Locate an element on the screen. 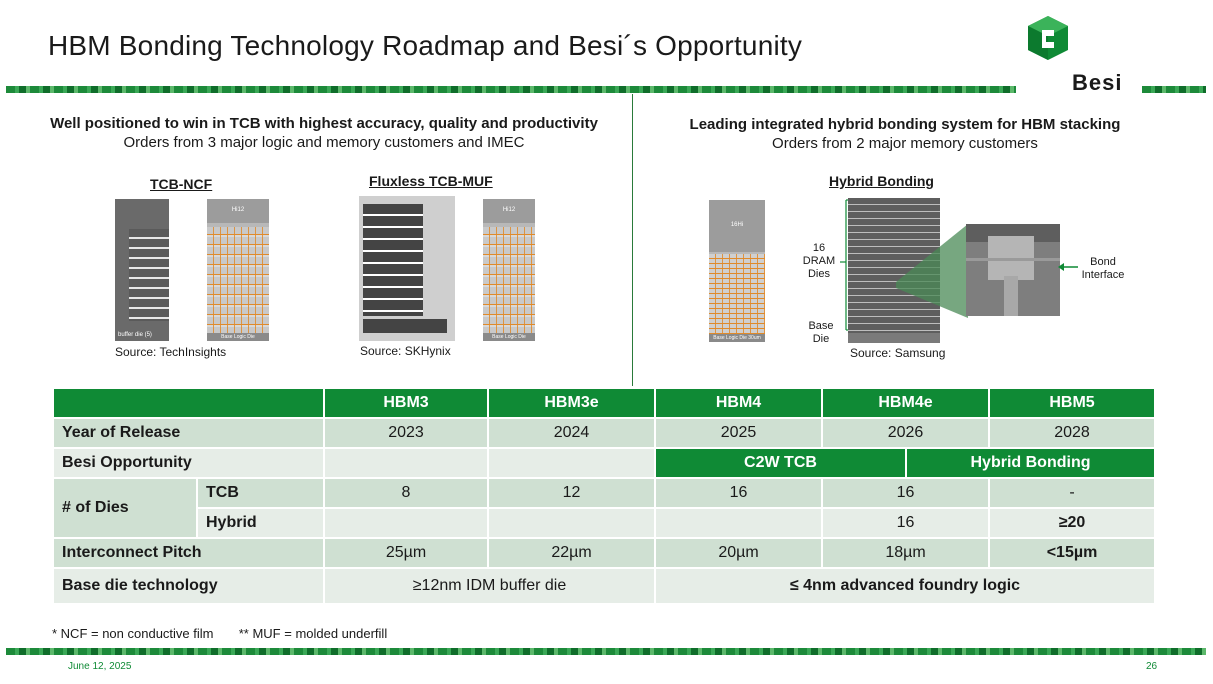 This screenshot has height=684, width=1213. dram-dies-annotation: 16 DRAM Dies is located at coordinates (819, 261).